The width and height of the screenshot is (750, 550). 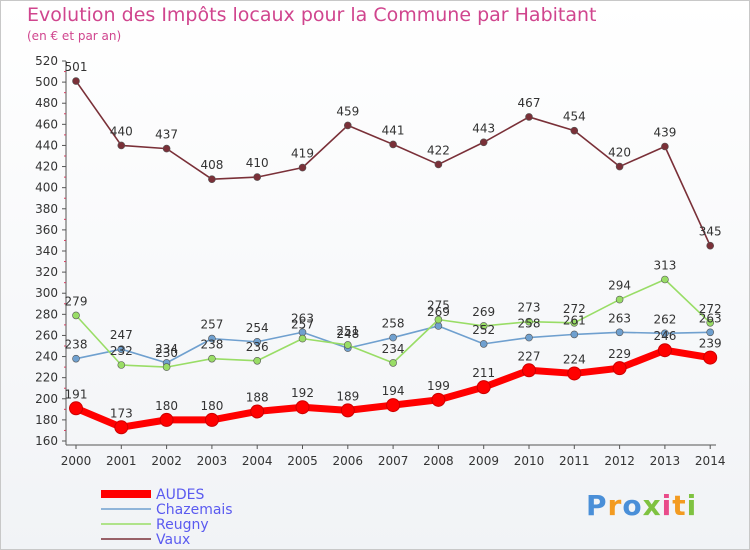 What do you see at coordinates (529, 103) in the screenshot?
I see `data-label-vaux: 467` at bounding box center [529, 103].